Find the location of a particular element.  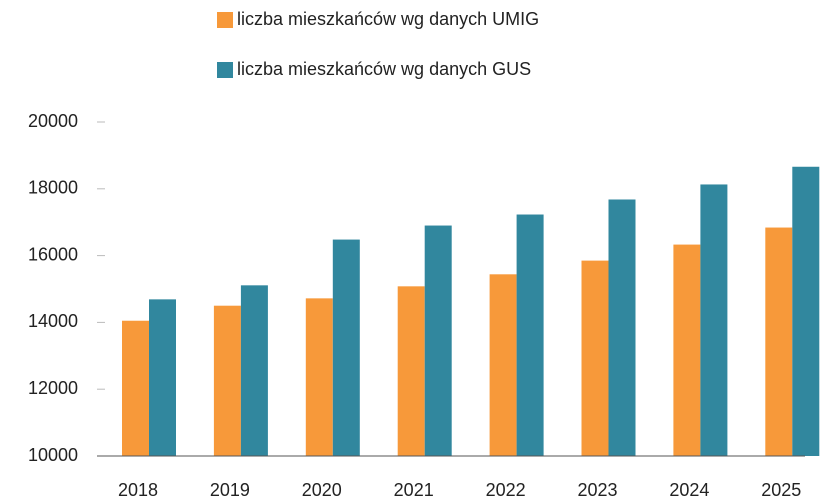

x-tick-label: 2018 is located at coordinates (138, 490).